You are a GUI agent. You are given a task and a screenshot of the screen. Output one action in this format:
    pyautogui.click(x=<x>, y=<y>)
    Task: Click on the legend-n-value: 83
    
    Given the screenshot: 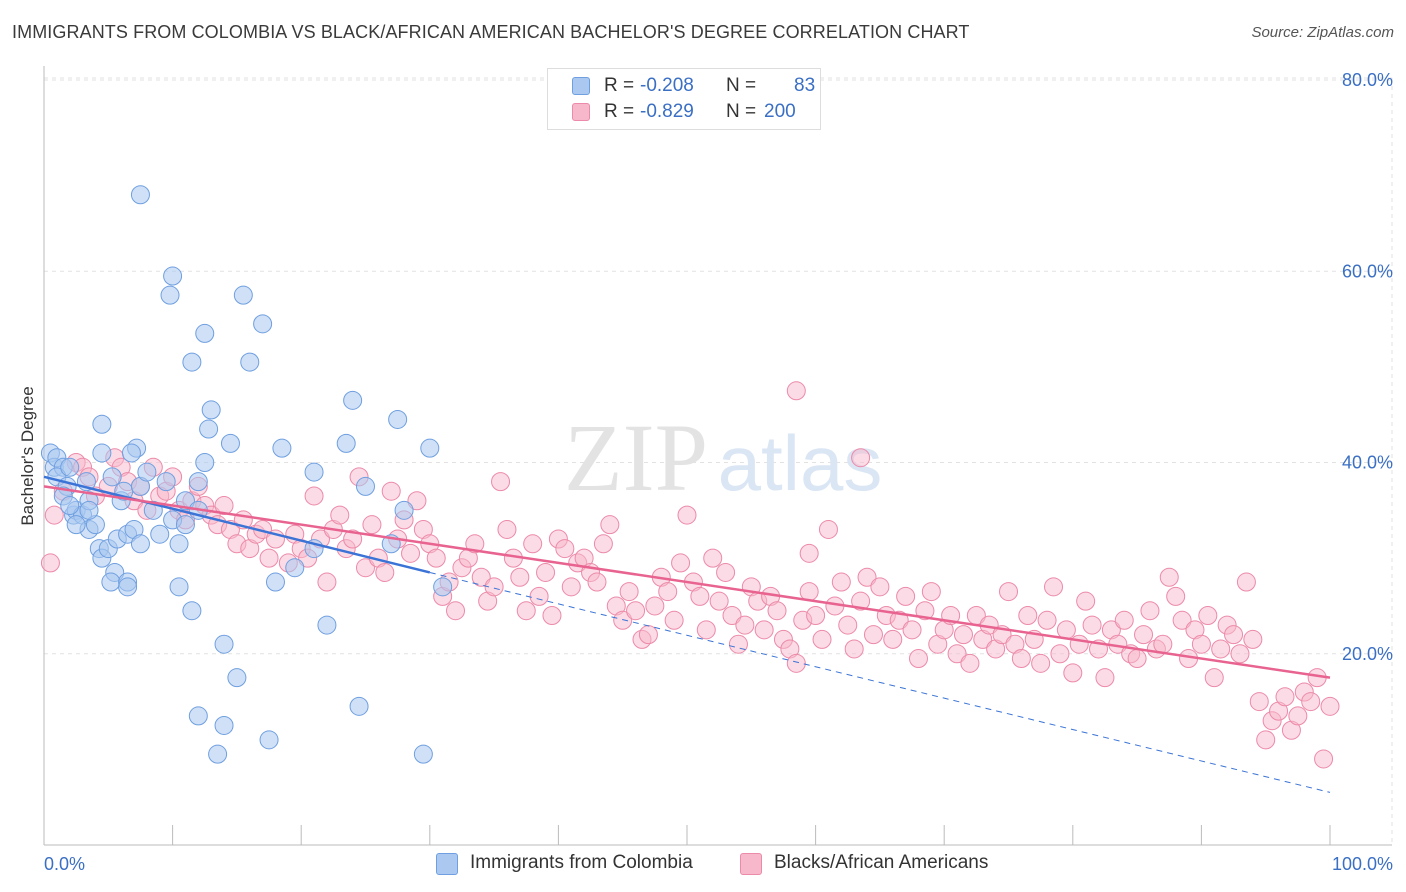 What is the action you would take?
    pyautogui.click(x=805, y=85)
    